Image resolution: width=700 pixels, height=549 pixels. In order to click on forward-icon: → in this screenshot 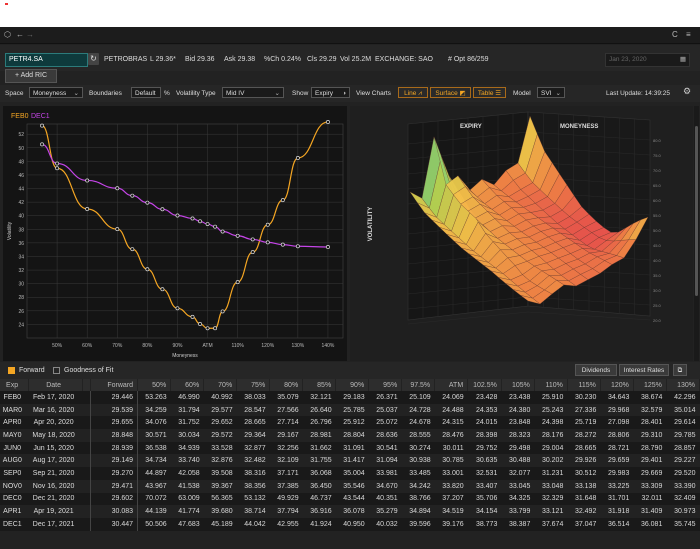, I will do `click(30, 34)`.